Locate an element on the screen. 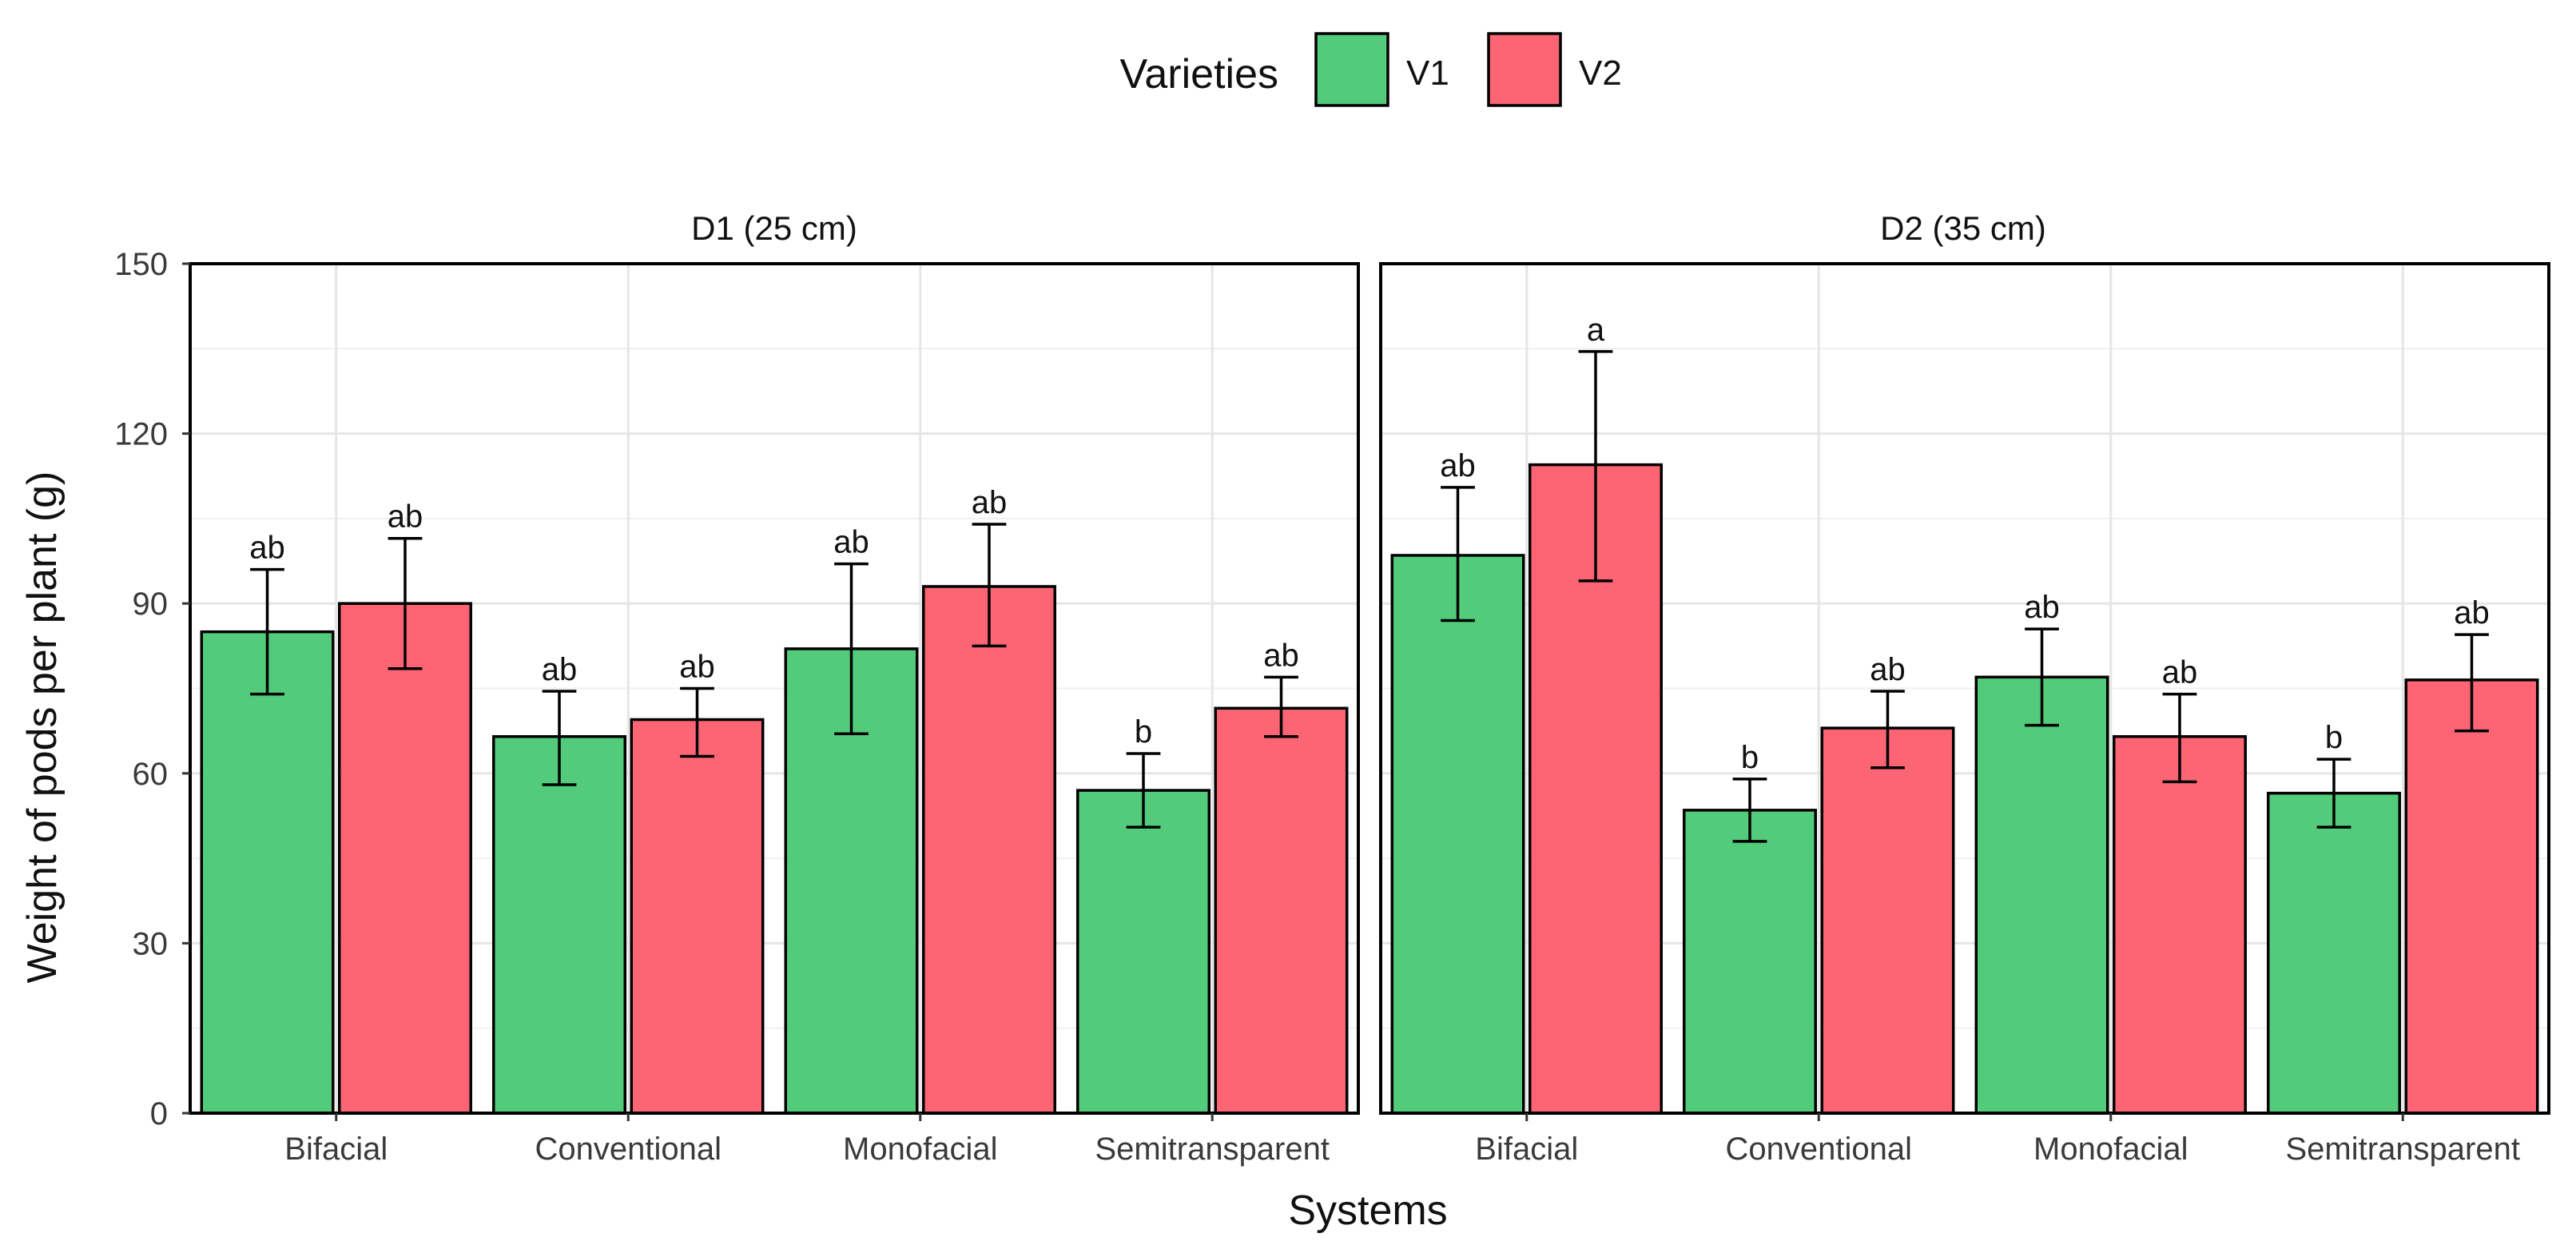 The height and width of the screenshot is (1249, 2576). legend-swatch-v2 is located at coordinates (1524, 69).